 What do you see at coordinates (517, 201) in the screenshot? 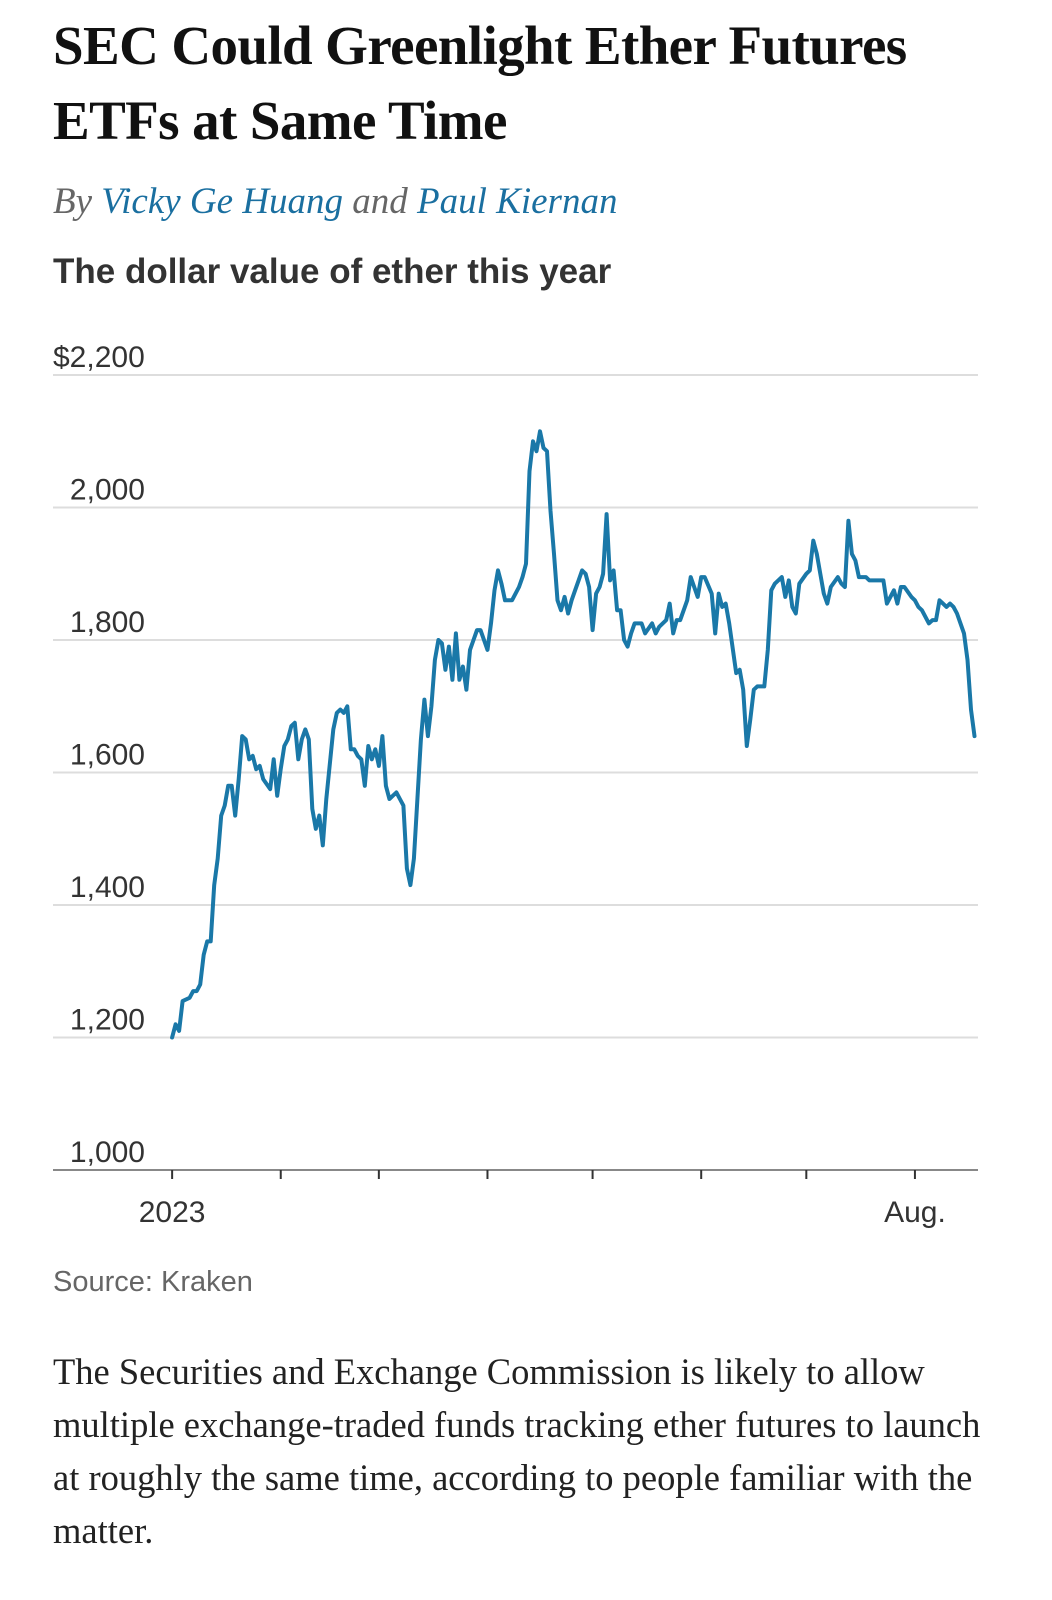
I see `author-link: Paul Kiernan` at bounding box center [517, 201].